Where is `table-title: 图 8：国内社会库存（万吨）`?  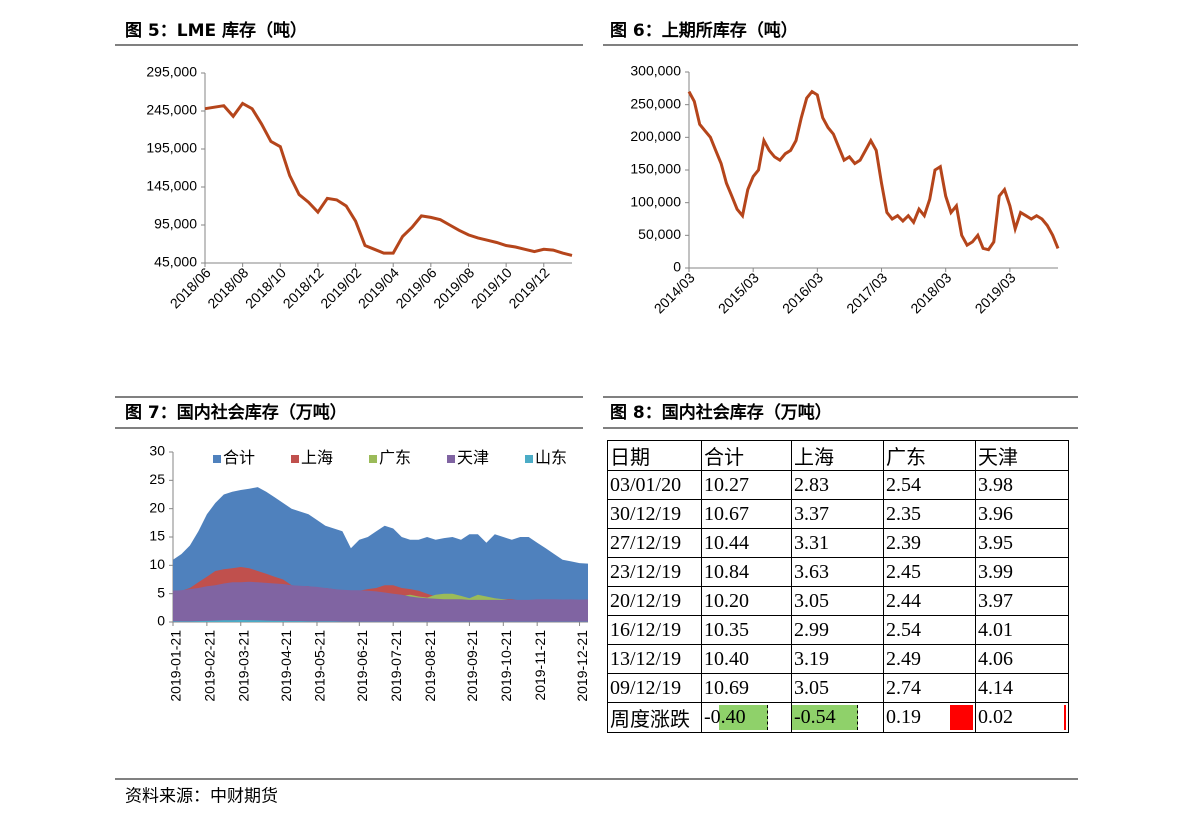
table-title: 图 8：国内社会库存（万吨） is located at coordinates (721, 412).